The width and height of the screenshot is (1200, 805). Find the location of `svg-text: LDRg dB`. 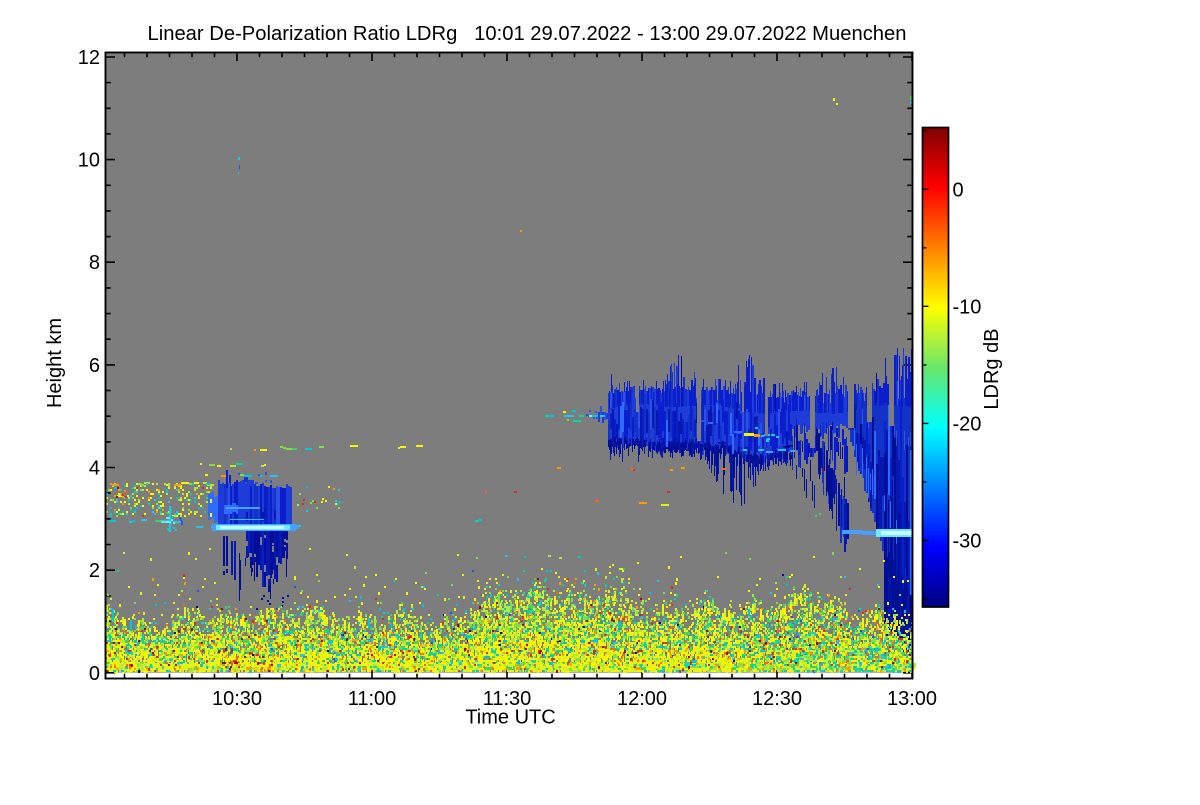

svg-text: LDRg dB is located at coordinates (992, 368).